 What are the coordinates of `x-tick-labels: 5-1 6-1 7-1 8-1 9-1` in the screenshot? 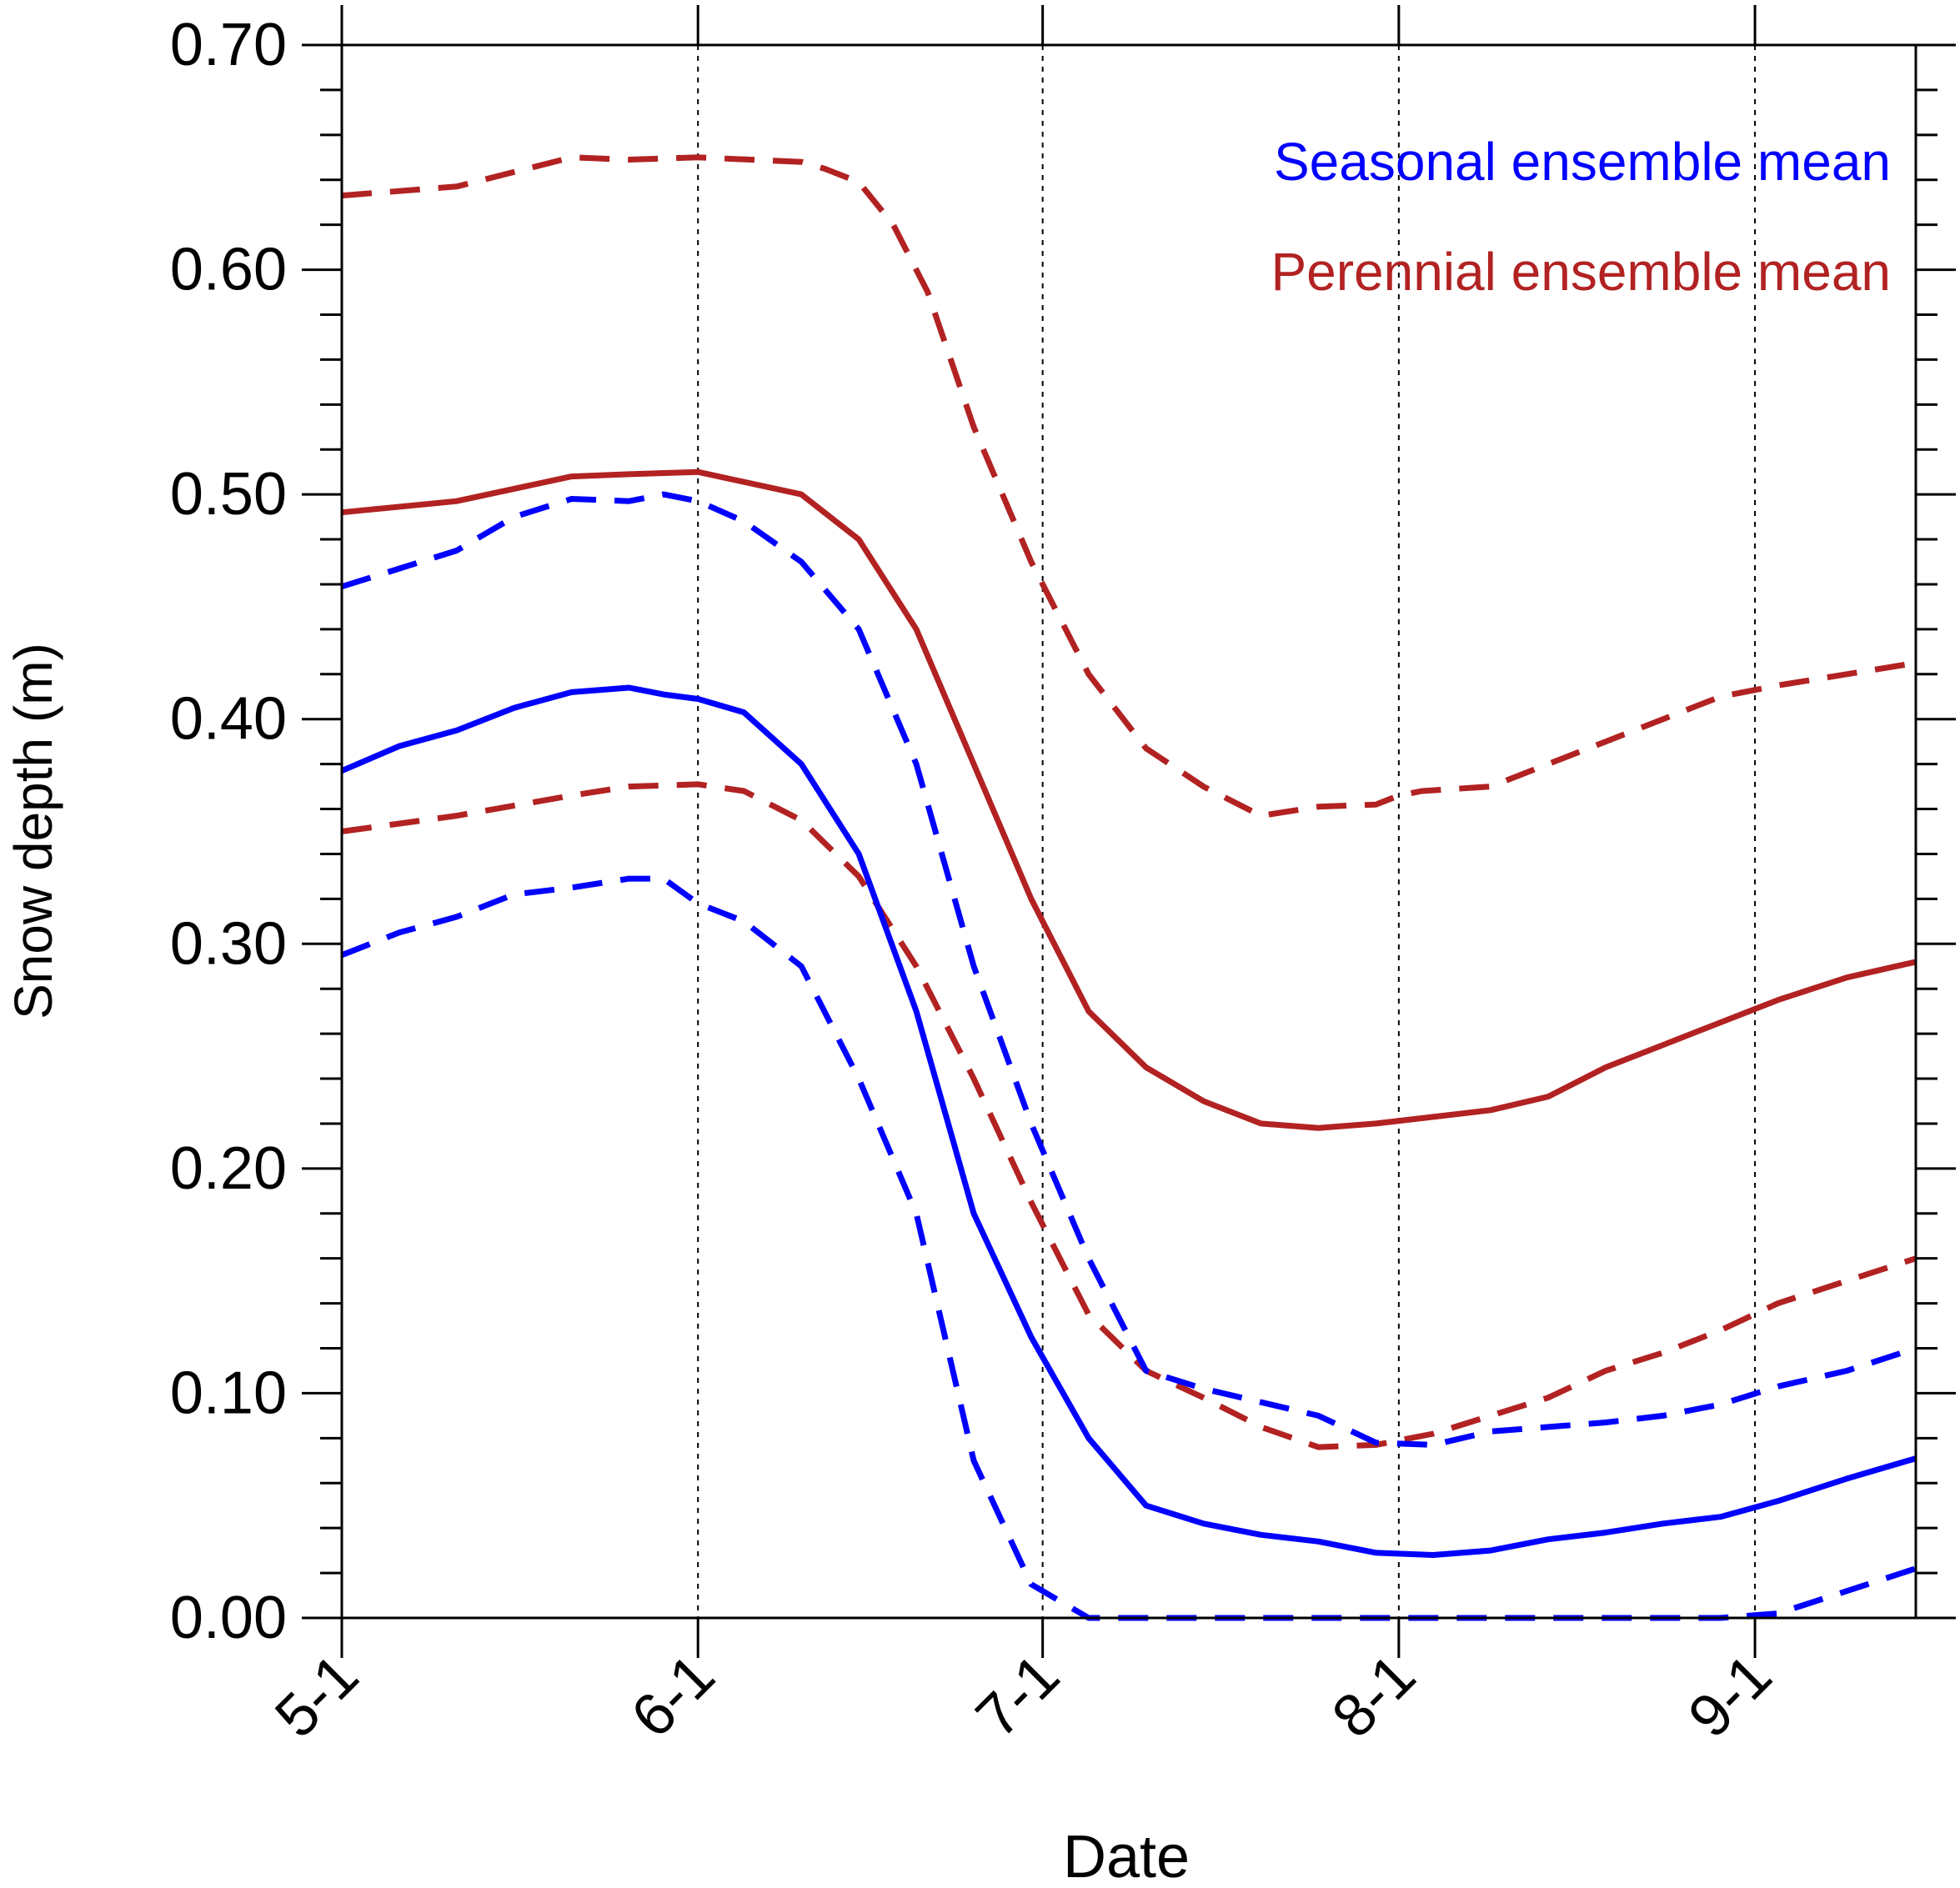 It's located at (1023, 1696).